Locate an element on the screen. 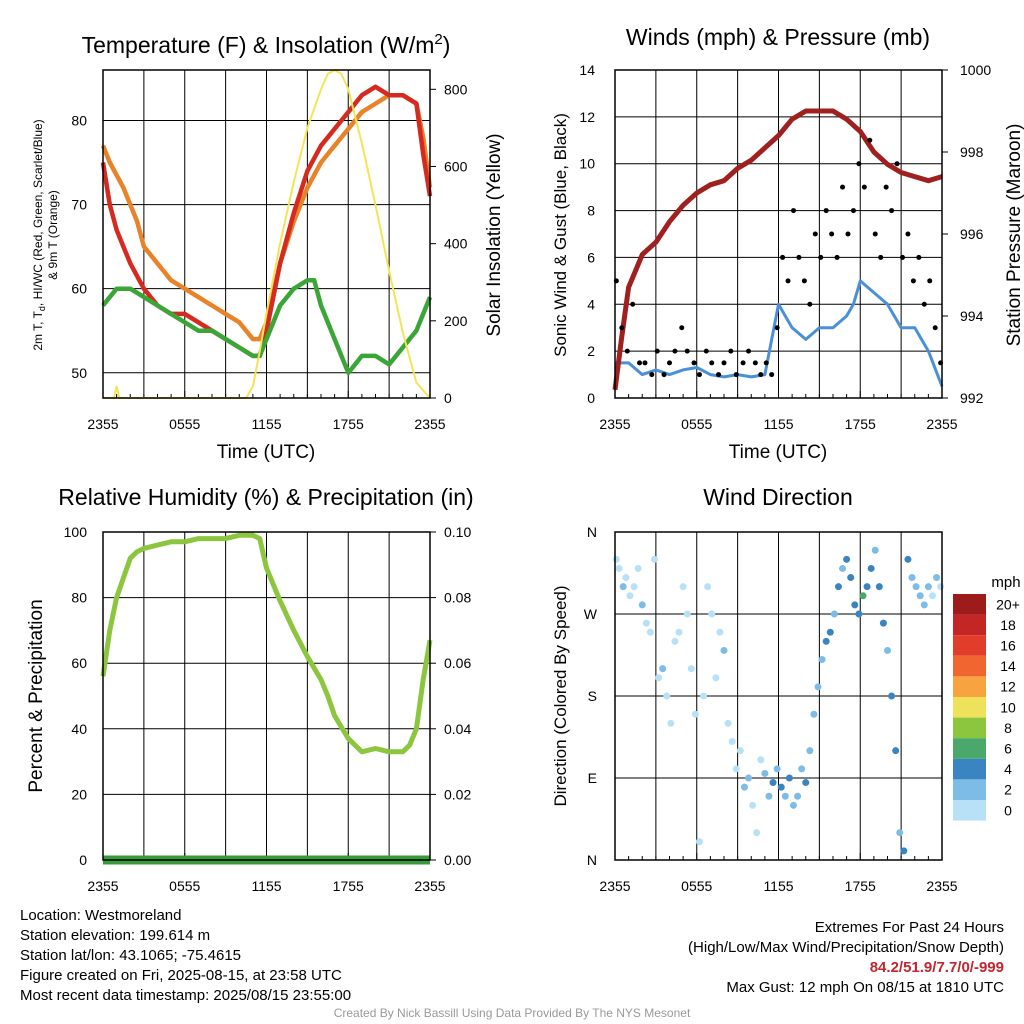 The height and width of the screenshot is (1024, 1024). temp-frame is located at coordinates (266, 234).